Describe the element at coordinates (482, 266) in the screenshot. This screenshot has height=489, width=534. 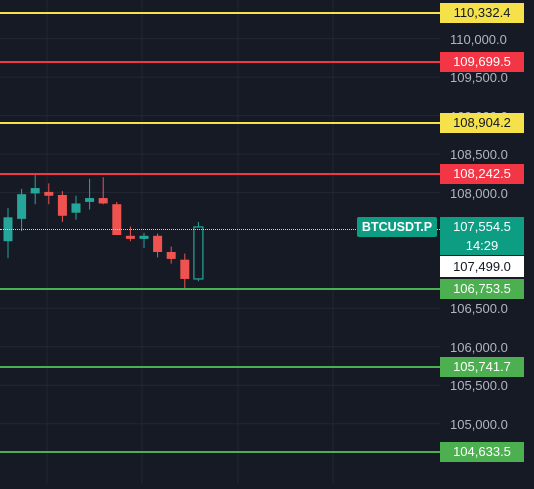
I see `cursor-price-label: 107,499.0` at that location.